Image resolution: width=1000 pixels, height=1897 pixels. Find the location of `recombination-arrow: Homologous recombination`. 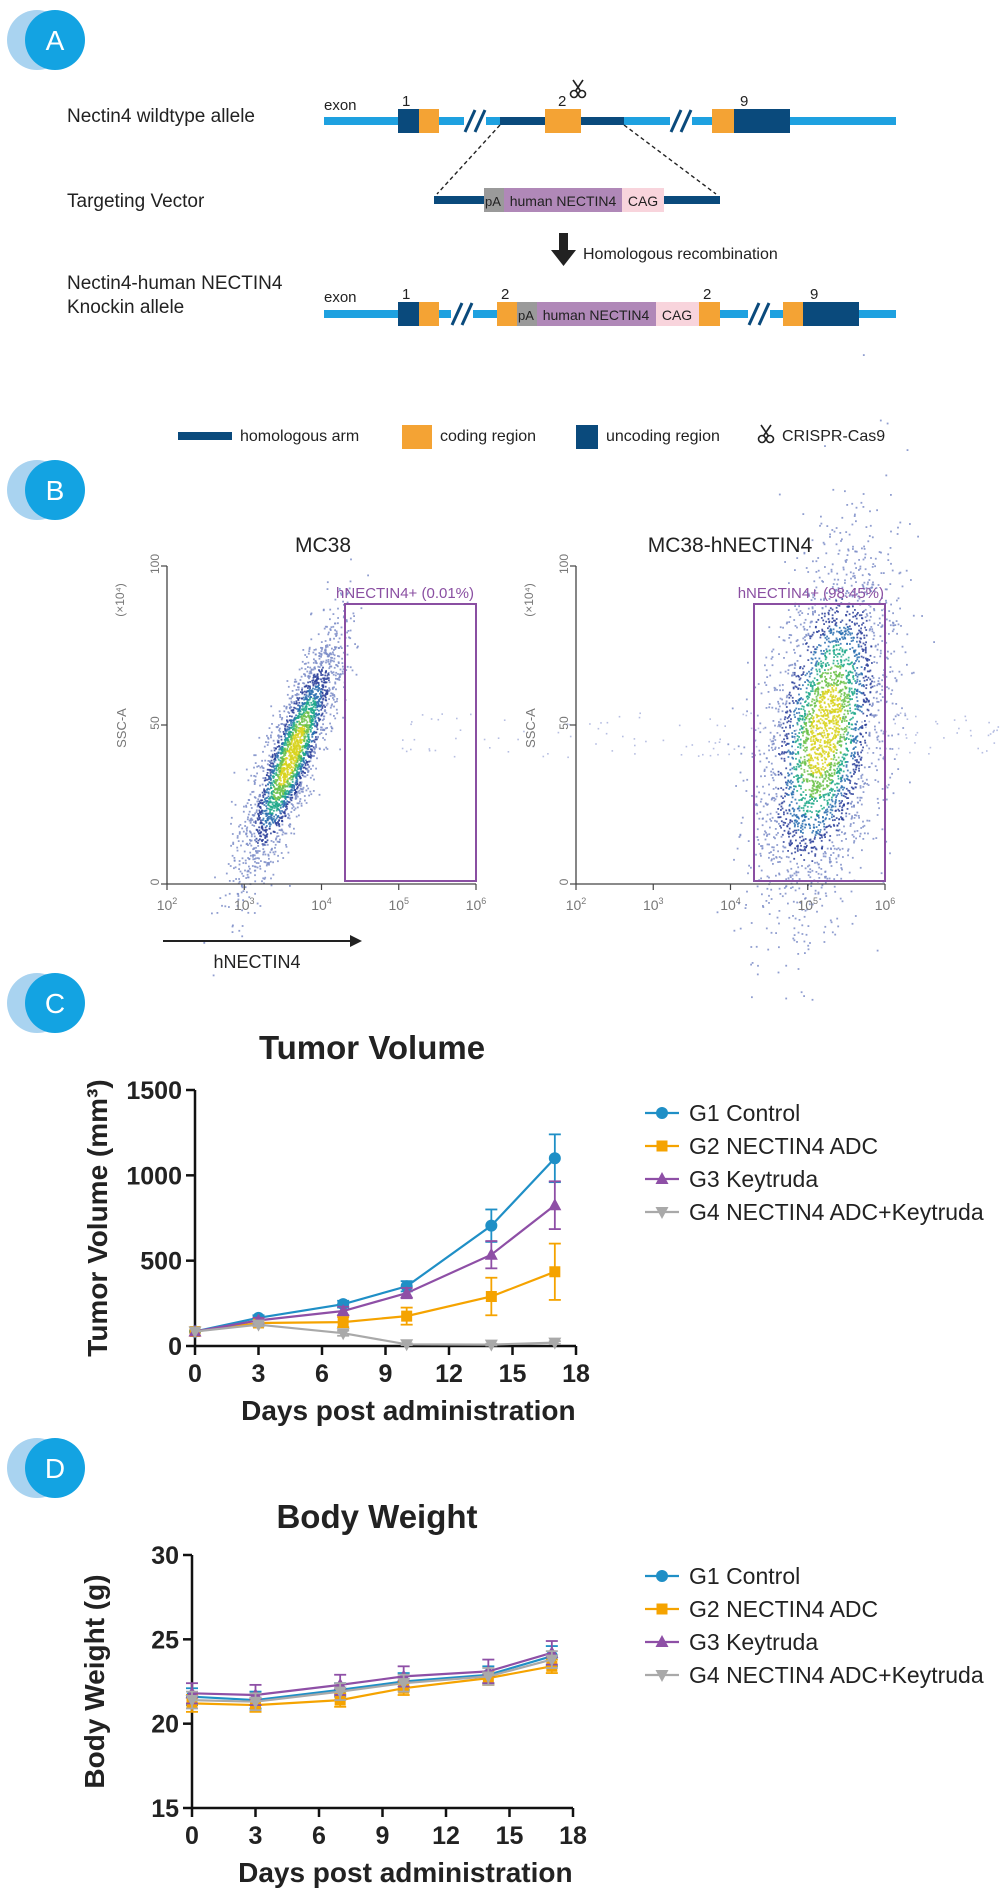

recombination-arrow: Homologous recombination is located at coordinates (664, 249).